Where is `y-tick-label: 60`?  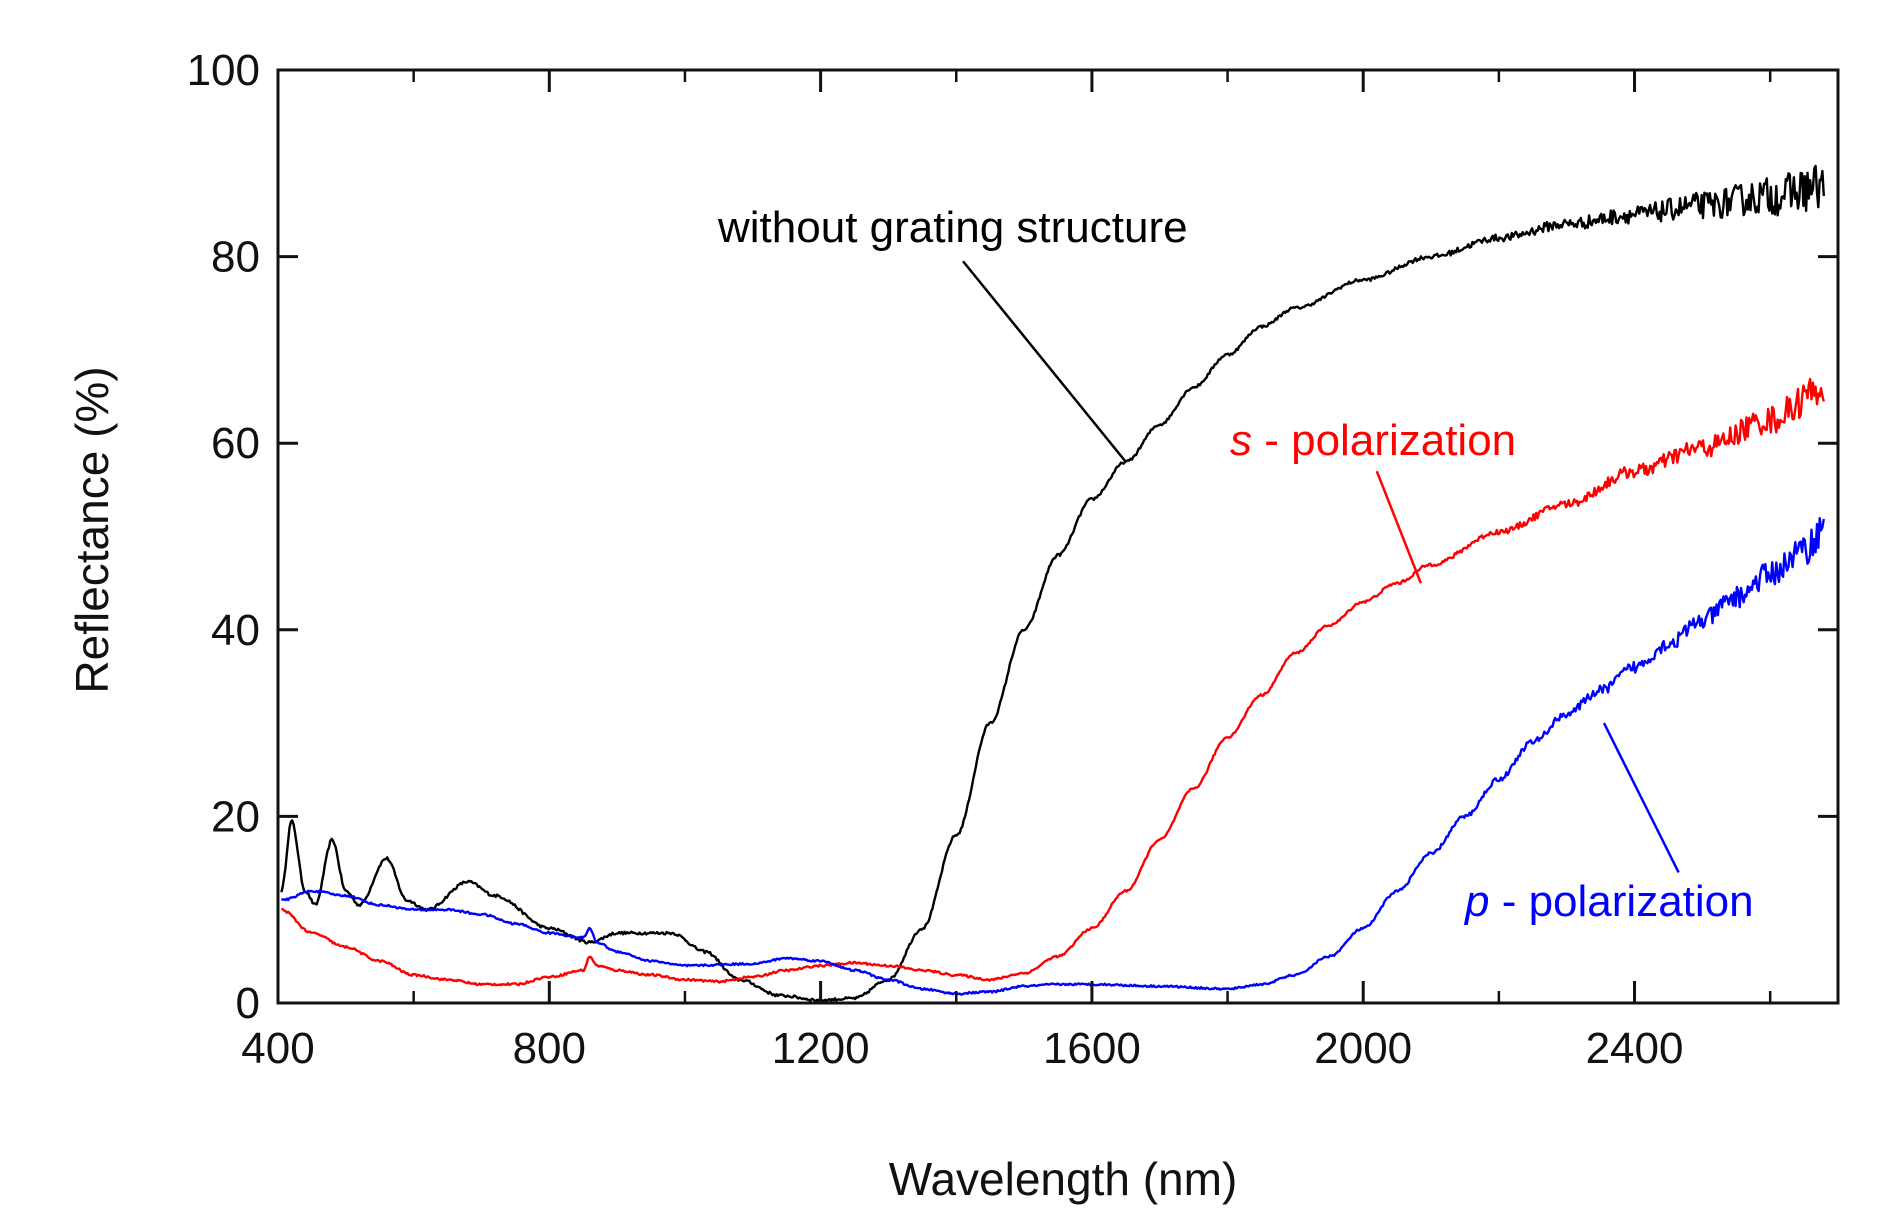 y-tick-label: 60 is located at coordinates (235, 443).